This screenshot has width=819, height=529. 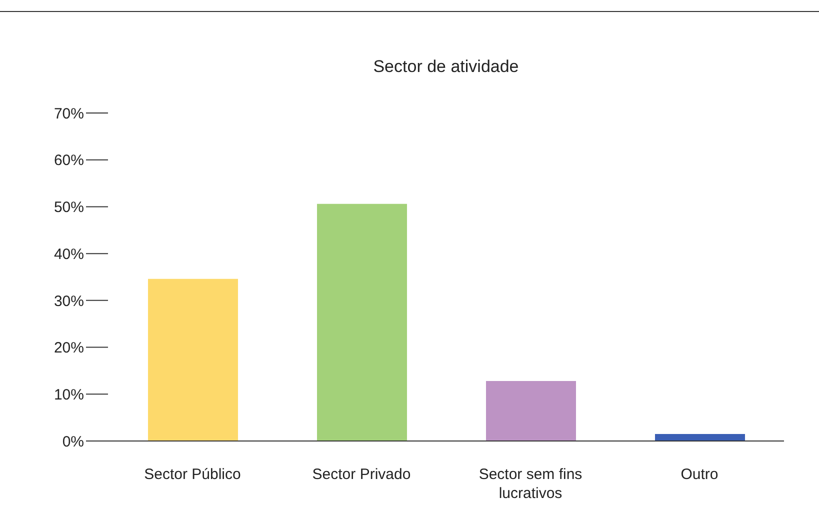 I want to click on chart-title: Sector de atividade, so click(x=446, y=67).